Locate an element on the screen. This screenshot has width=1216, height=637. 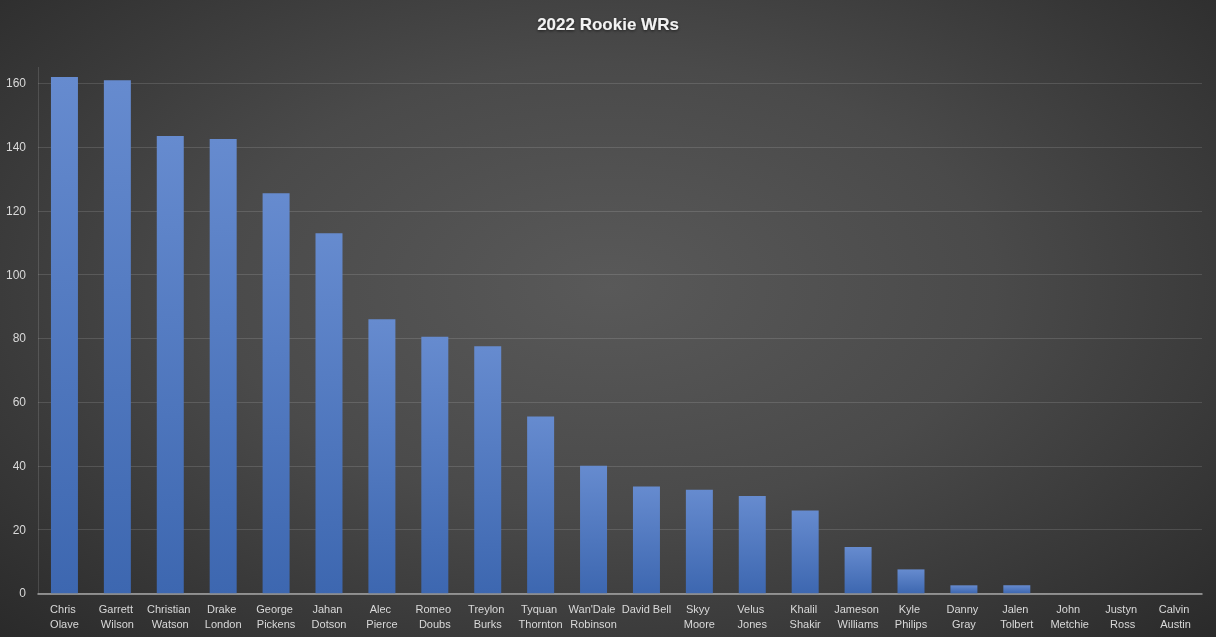
x-tick-label: George Pickens is located at coordinates (276, 616).